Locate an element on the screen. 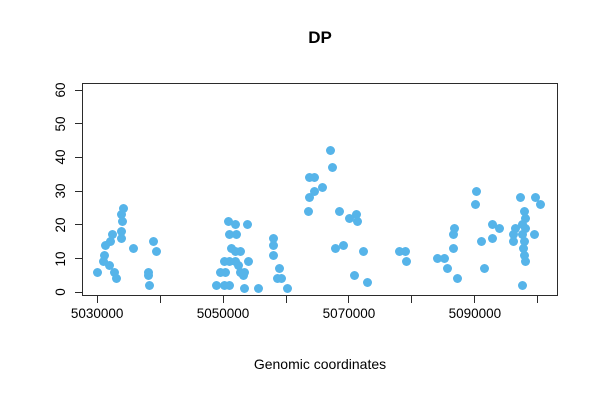 This screenshot has width=600, height=400. y-axis-tick-label: 30 is located at coordinates (60, 191).